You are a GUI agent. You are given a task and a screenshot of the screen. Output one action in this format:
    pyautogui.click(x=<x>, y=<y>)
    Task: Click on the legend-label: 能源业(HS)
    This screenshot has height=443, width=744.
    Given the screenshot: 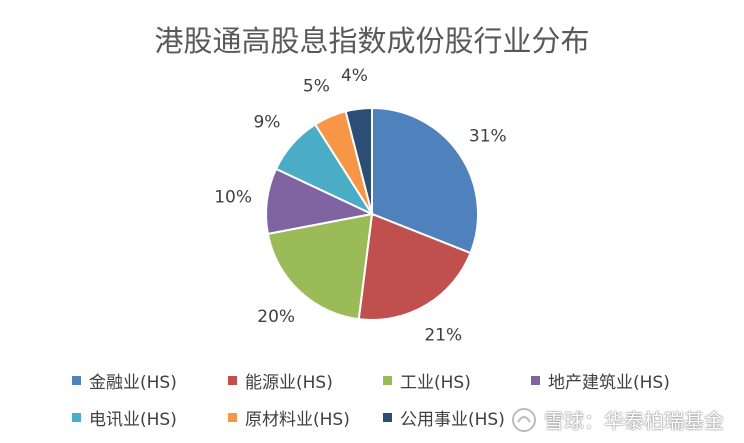 What is the action you would take?
    pyautogui.click(x=289, y=382)
    